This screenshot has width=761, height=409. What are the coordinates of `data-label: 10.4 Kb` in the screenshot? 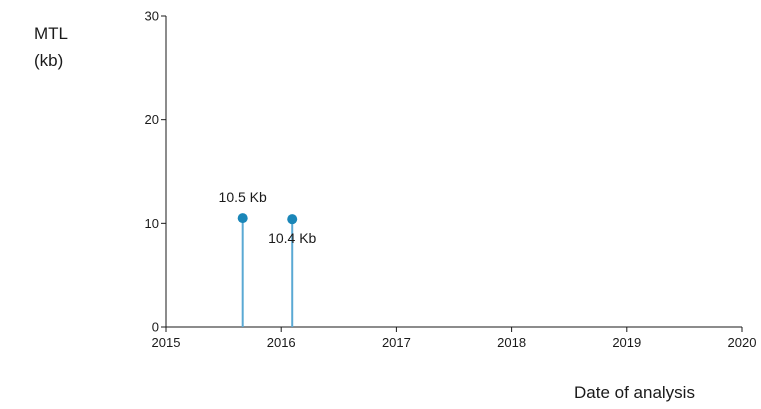 It's located at (292, 238).